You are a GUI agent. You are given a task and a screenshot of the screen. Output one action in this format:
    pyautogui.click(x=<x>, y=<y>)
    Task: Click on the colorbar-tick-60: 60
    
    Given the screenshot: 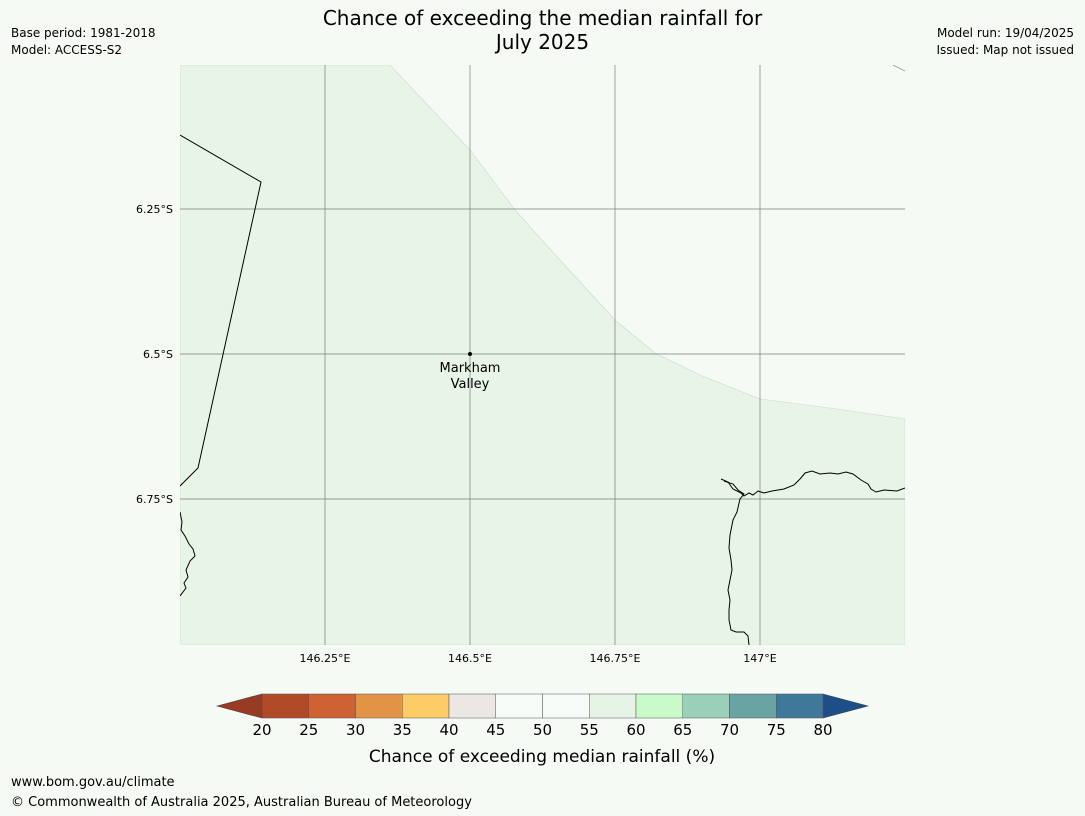 What is the action you would take?
    pyautogui.click(x=635, y=730)
    